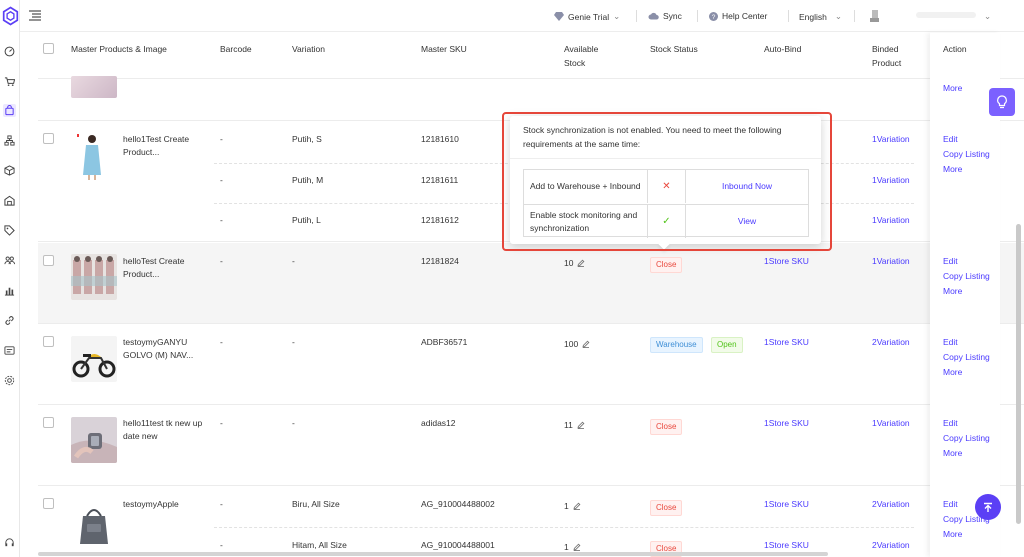 The width and height of the screenshot is (1024, 557). I want to click on col-master-sku: Master SKU, so click(444, 49).